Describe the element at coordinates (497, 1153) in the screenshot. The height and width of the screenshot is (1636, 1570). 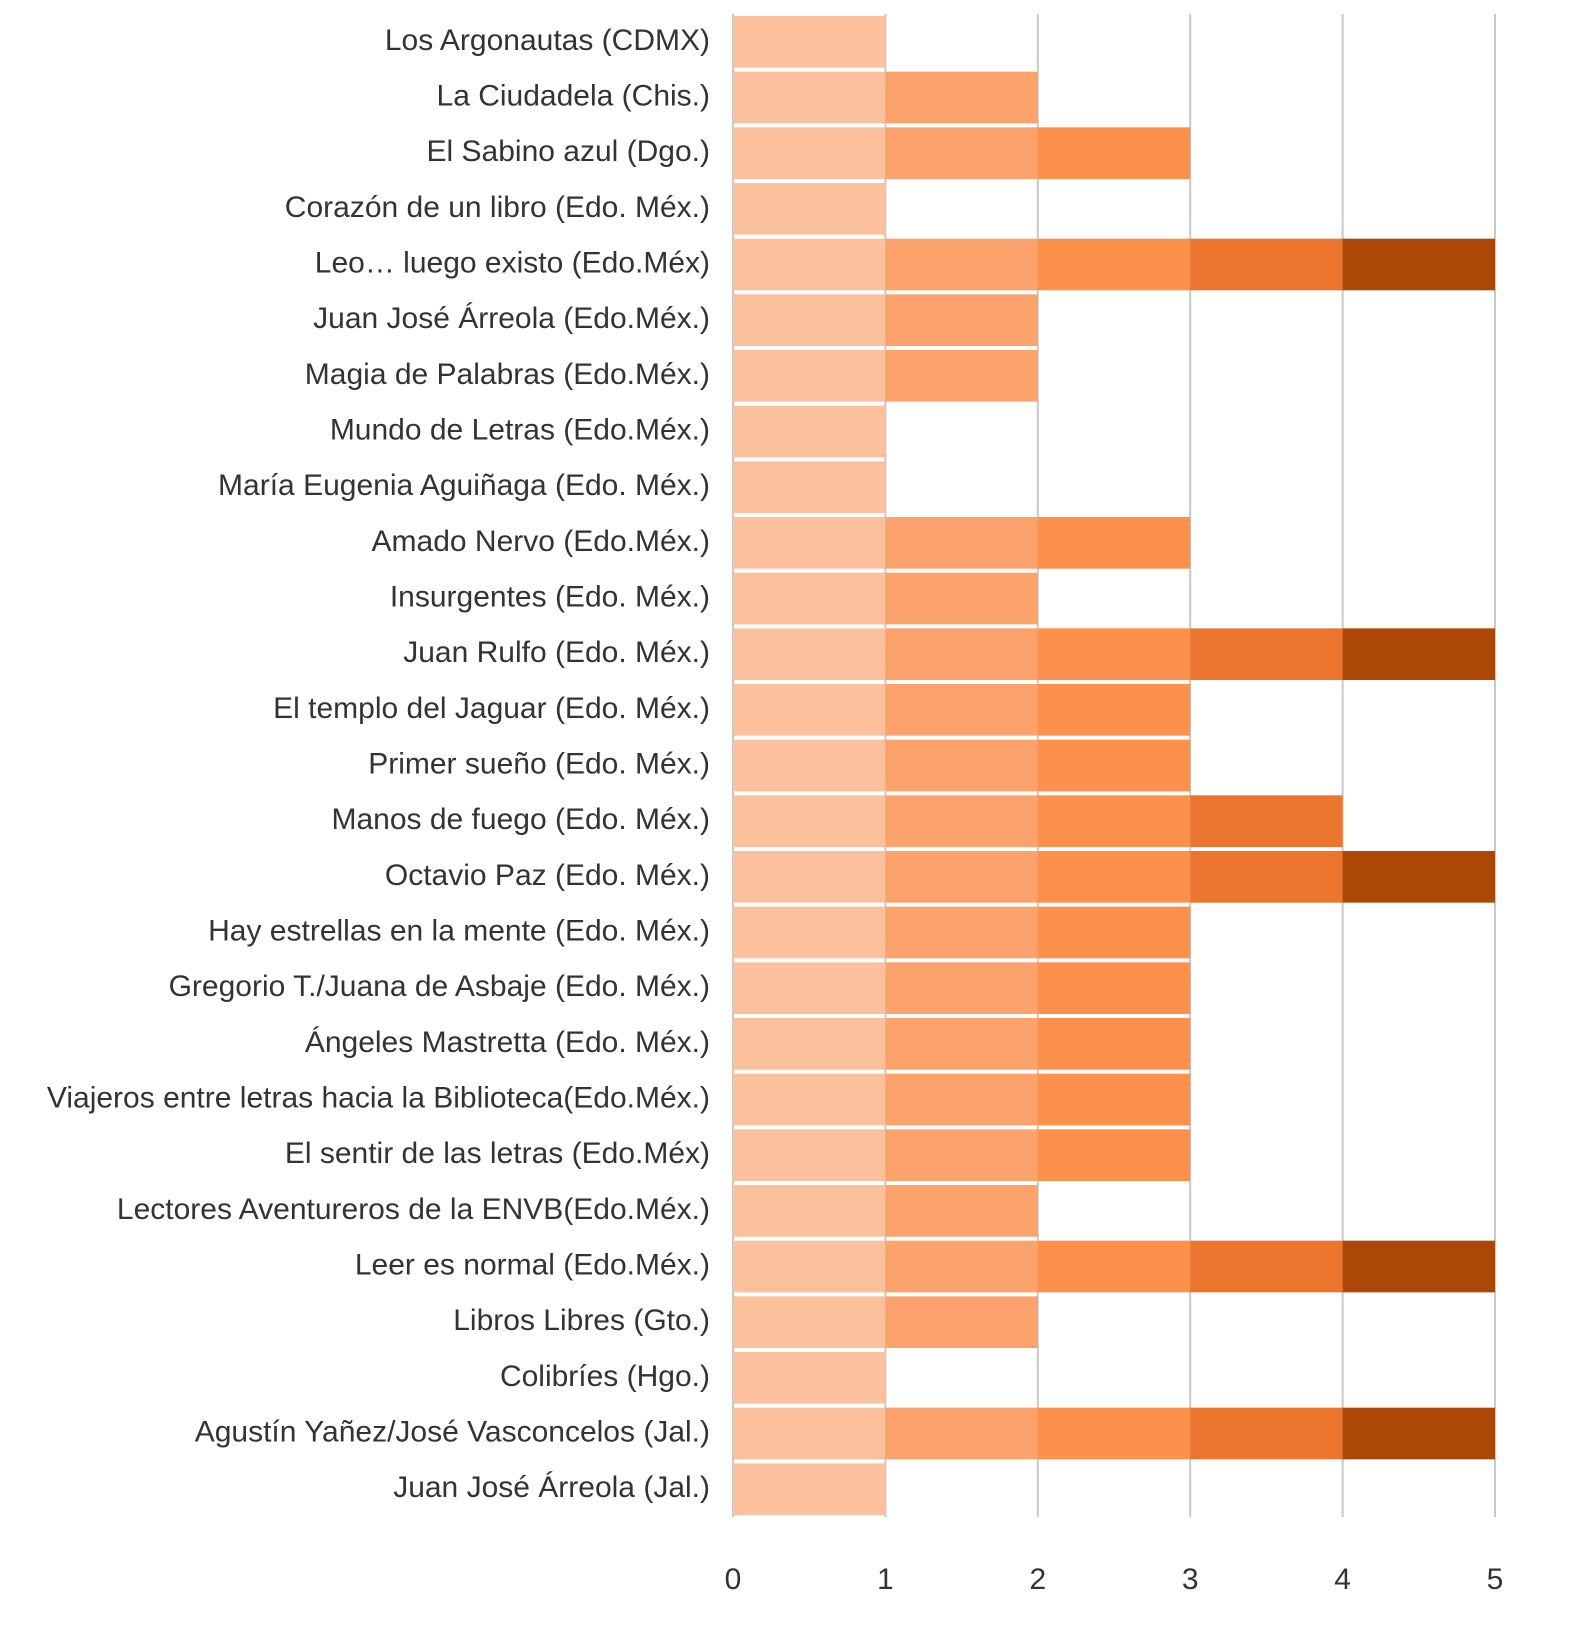
I see `y-tick-label: El sentir de las letras (Edo.Méx)` at that location.